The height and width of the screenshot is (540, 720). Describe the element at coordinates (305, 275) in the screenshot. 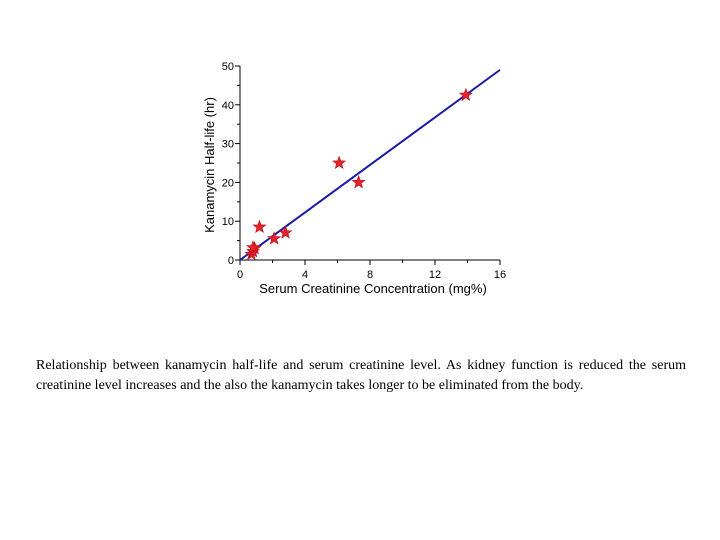

I see `x-tick-label: 4` at that location.